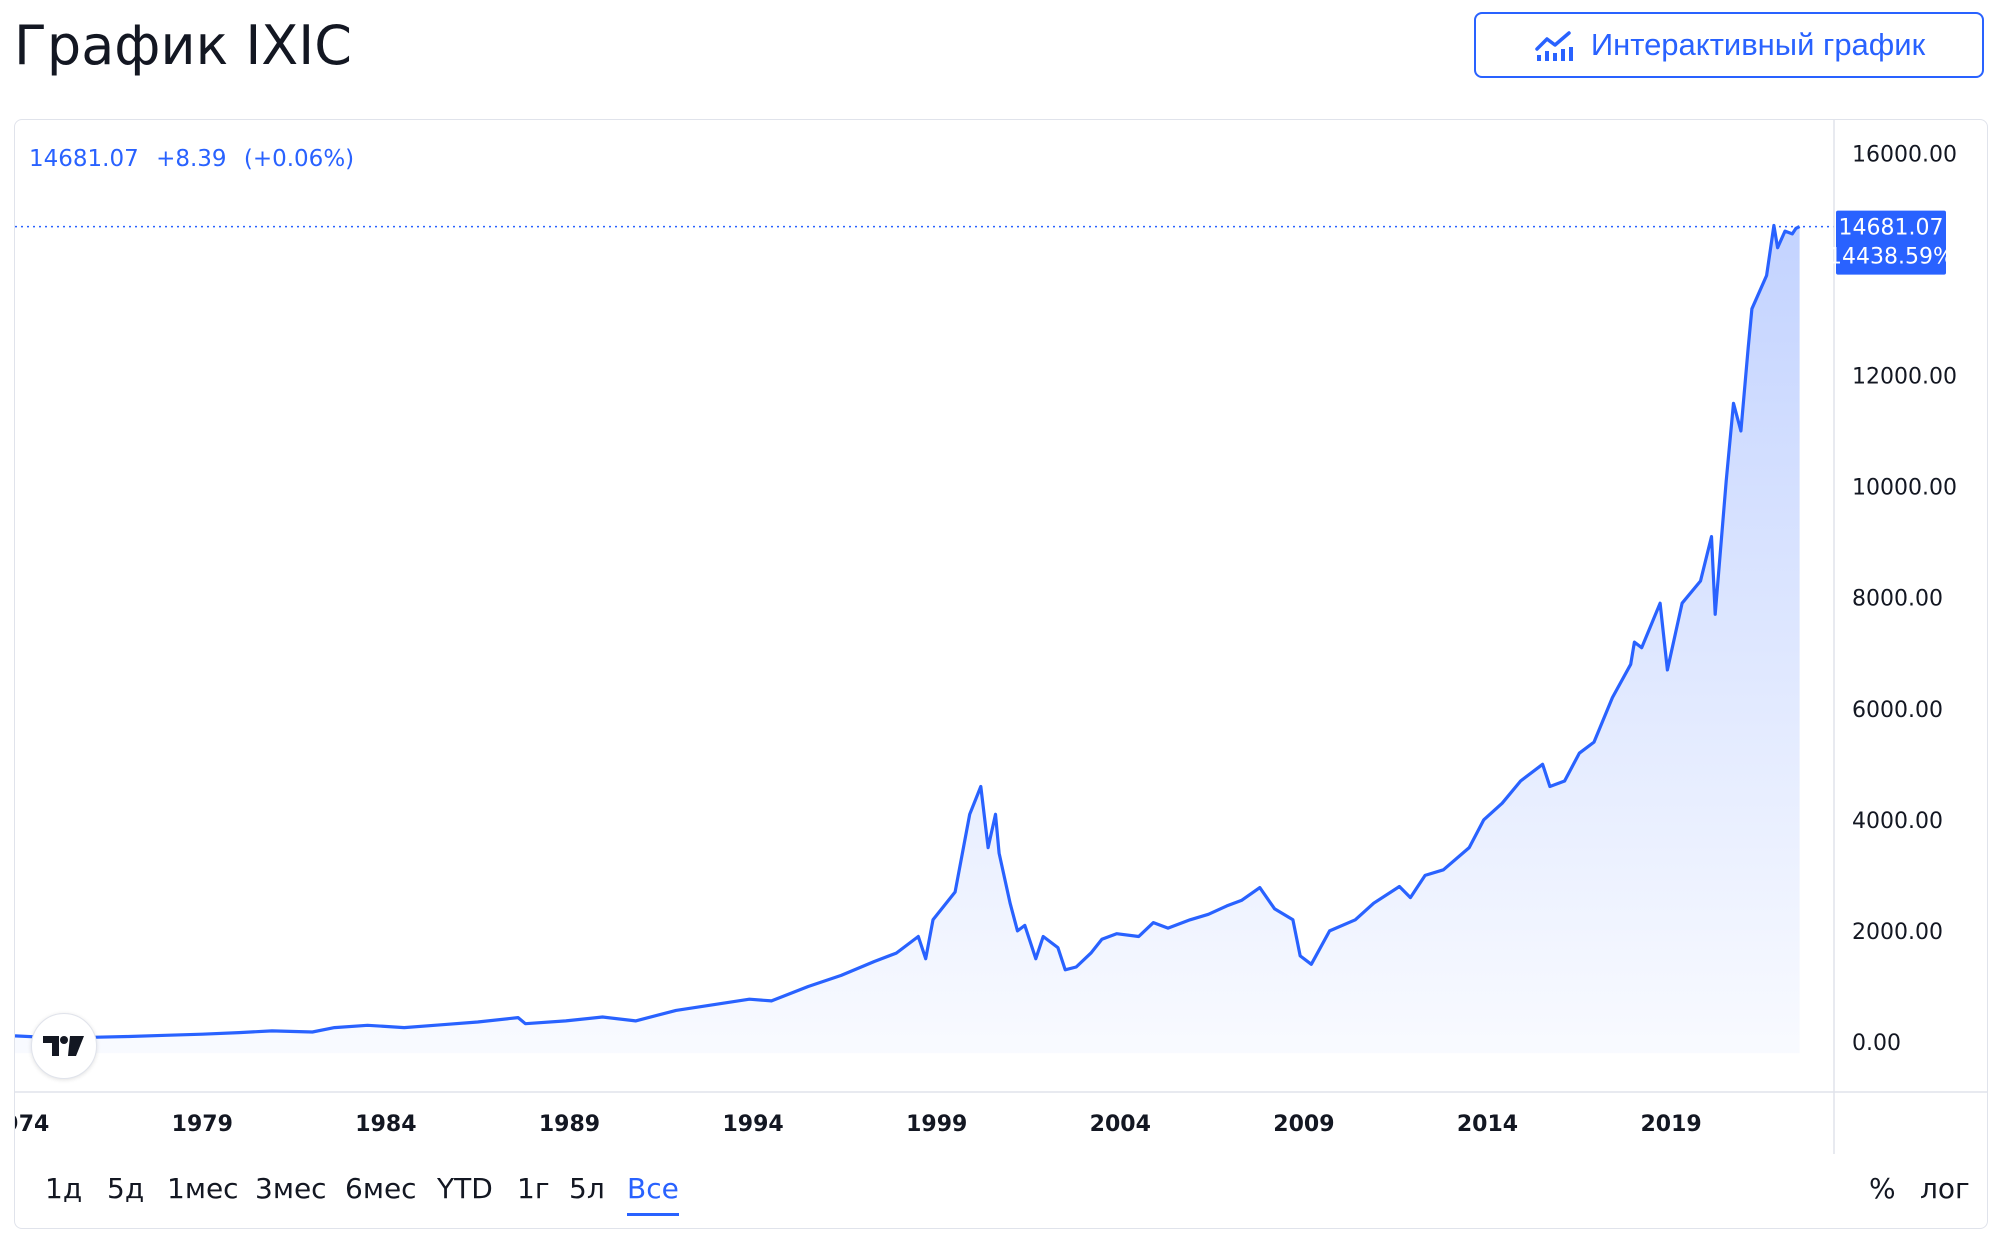  Describe the element at coordinates (1882, 1188) in the screenshot. I see `percent-scale-button: %` at that location.